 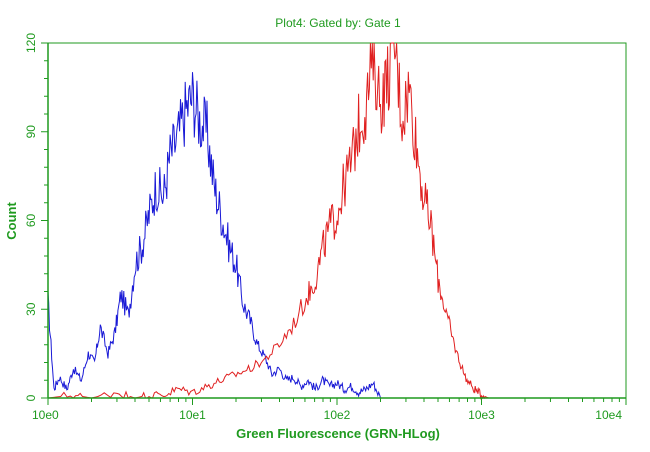 I want to click on x-tick-label: 10e4, so click(x=608, y=415).